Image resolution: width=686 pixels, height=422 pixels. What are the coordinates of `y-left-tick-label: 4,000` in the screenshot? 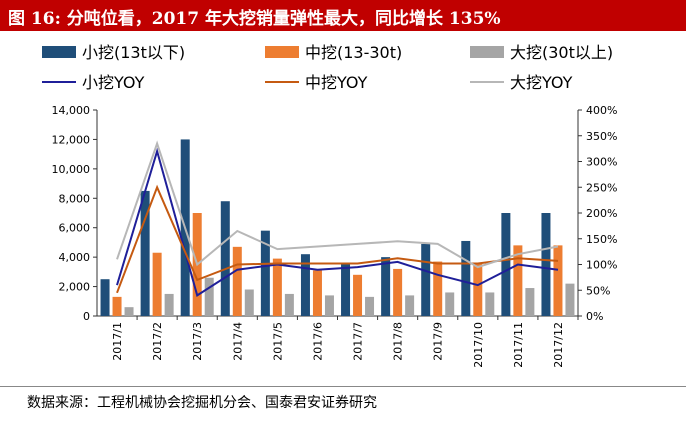 It's located at (75, 257).